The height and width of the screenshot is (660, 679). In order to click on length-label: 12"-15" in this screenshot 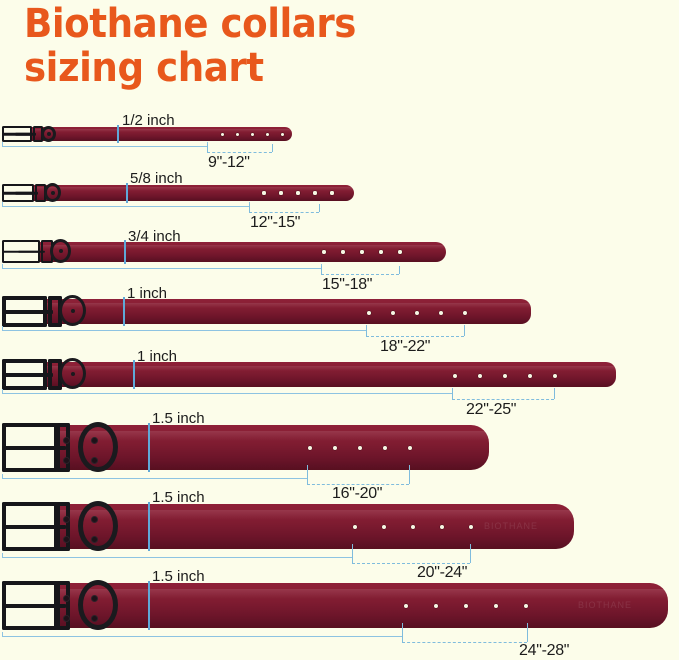, I will do `click(275, 222)`.